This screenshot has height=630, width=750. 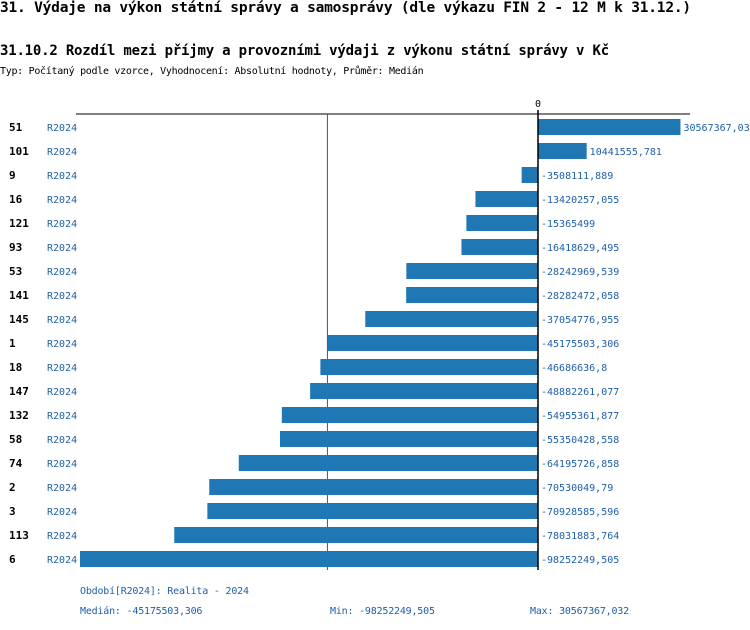 I want to click on data-label: -55350428,558, so click(x=580, y=440).